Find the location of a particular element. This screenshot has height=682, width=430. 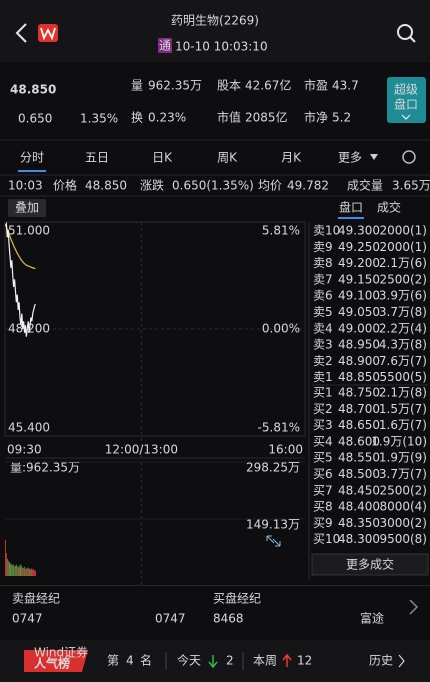

info-value: 0.650(1.35%) is located at coordinates (213, 186).